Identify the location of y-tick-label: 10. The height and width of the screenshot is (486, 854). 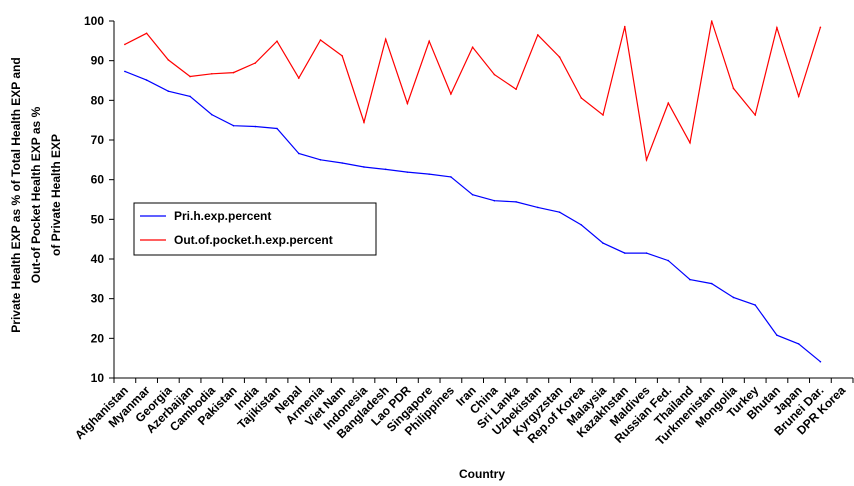
(98, 378).